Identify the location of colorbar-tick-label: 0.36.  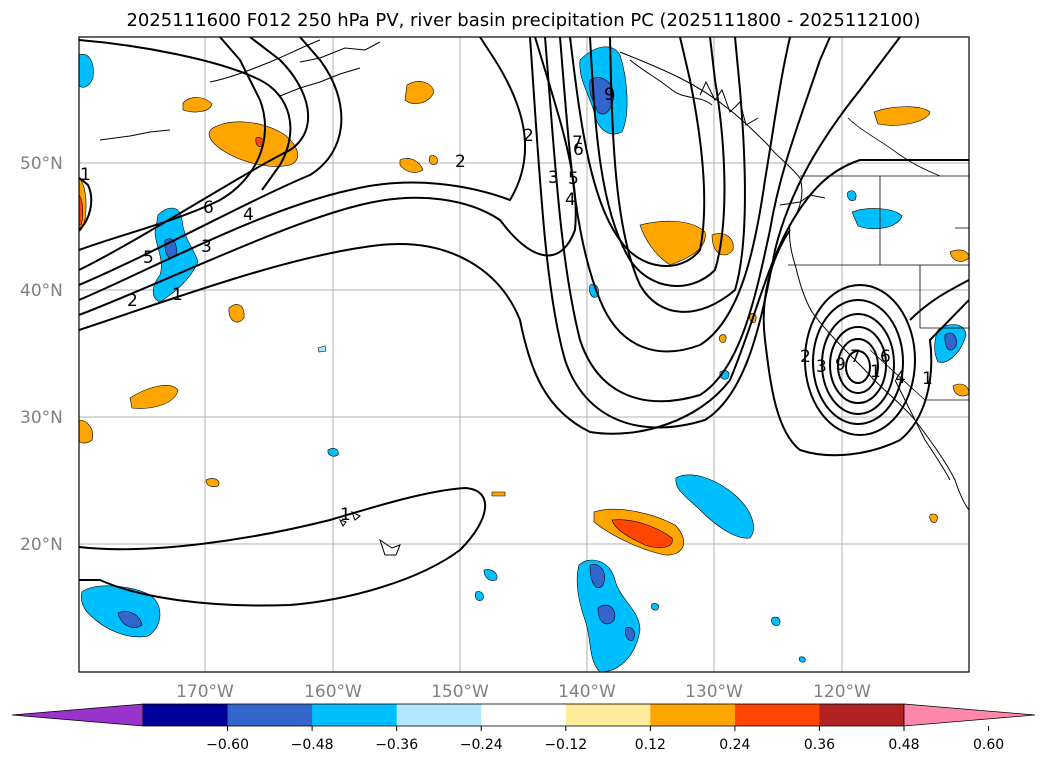
(819, 745).